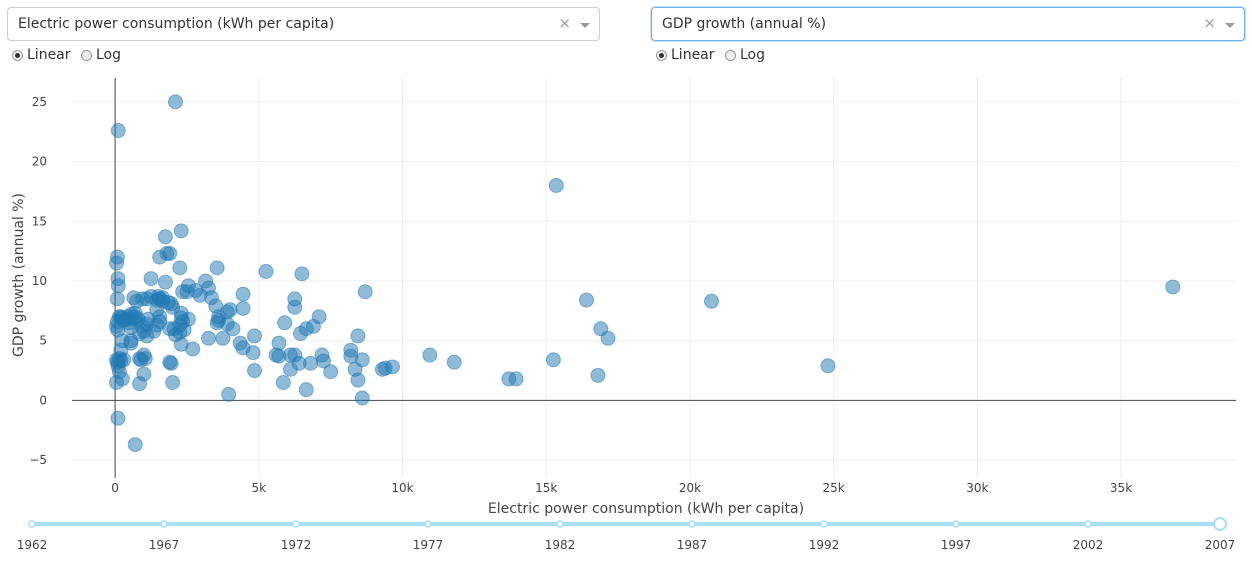 The width and height of the screenshot is (1252, 565). What do you see at coordinates (744, 24) in the screenshot?
I see `y-axis-dropdown-value: GDP growth (annual %)` at bounding box center [744, 24].